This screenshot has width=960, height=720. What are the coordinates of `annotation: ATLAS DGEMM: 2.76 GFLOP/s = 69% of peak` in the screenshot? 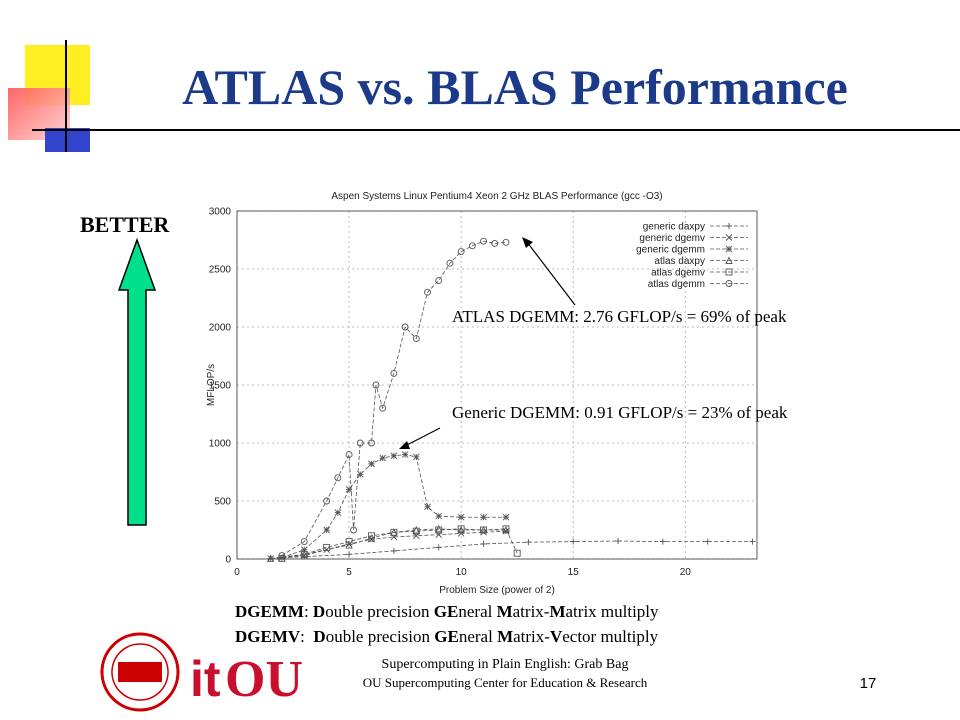 It's located at (619, 316).